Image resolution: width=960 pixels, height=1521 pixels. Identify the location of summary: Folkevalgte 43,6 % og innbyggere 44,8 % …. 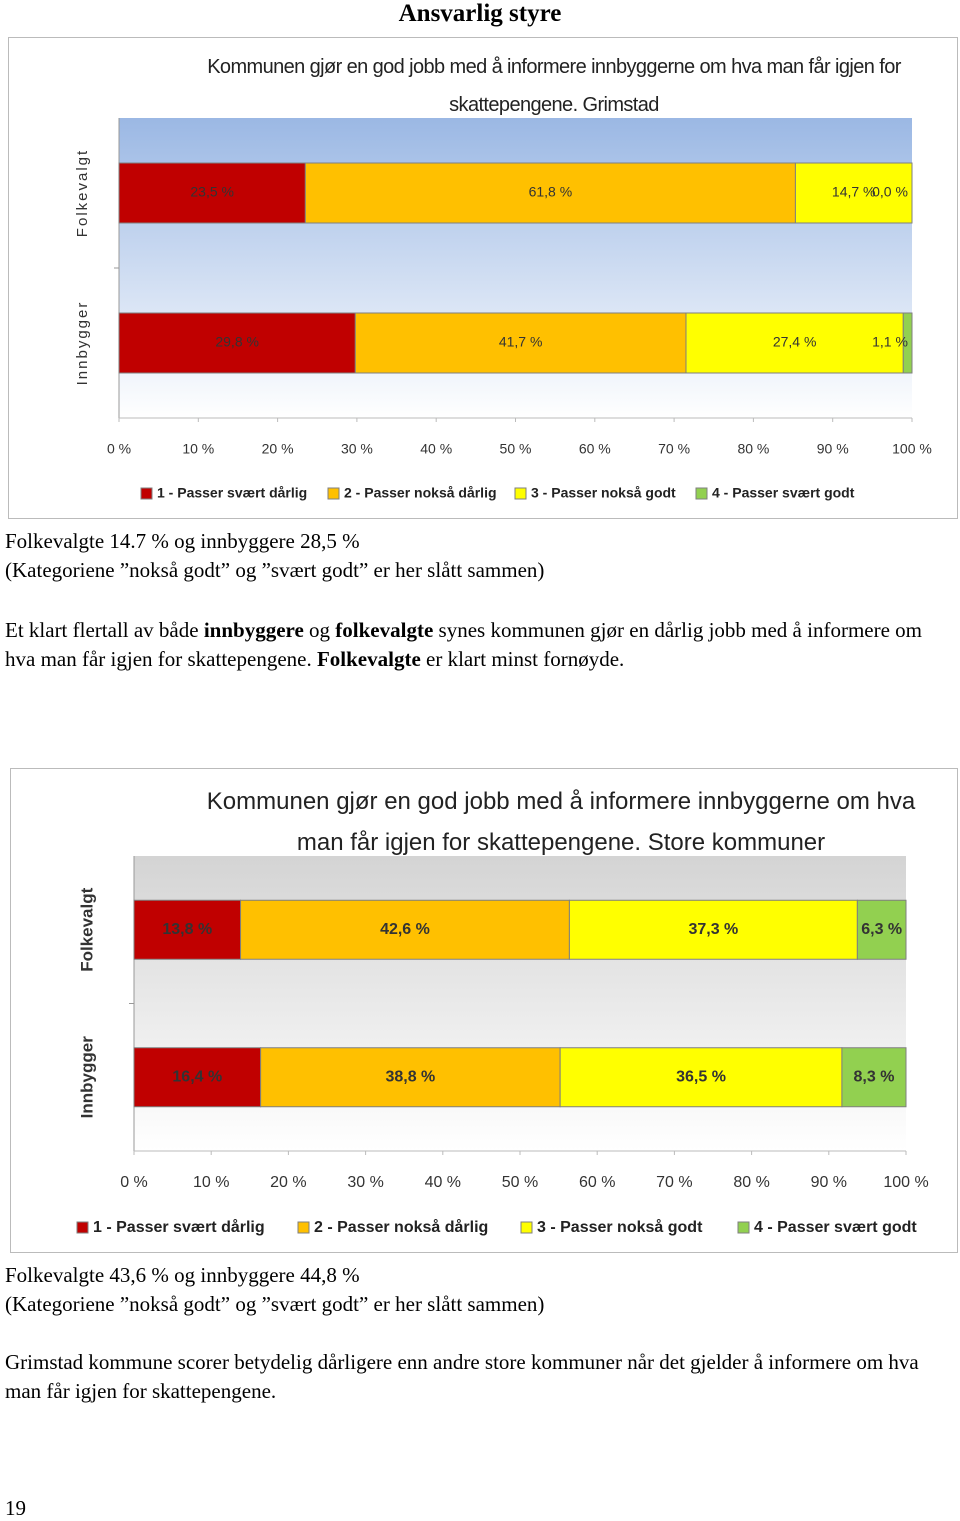
(274, 1290).